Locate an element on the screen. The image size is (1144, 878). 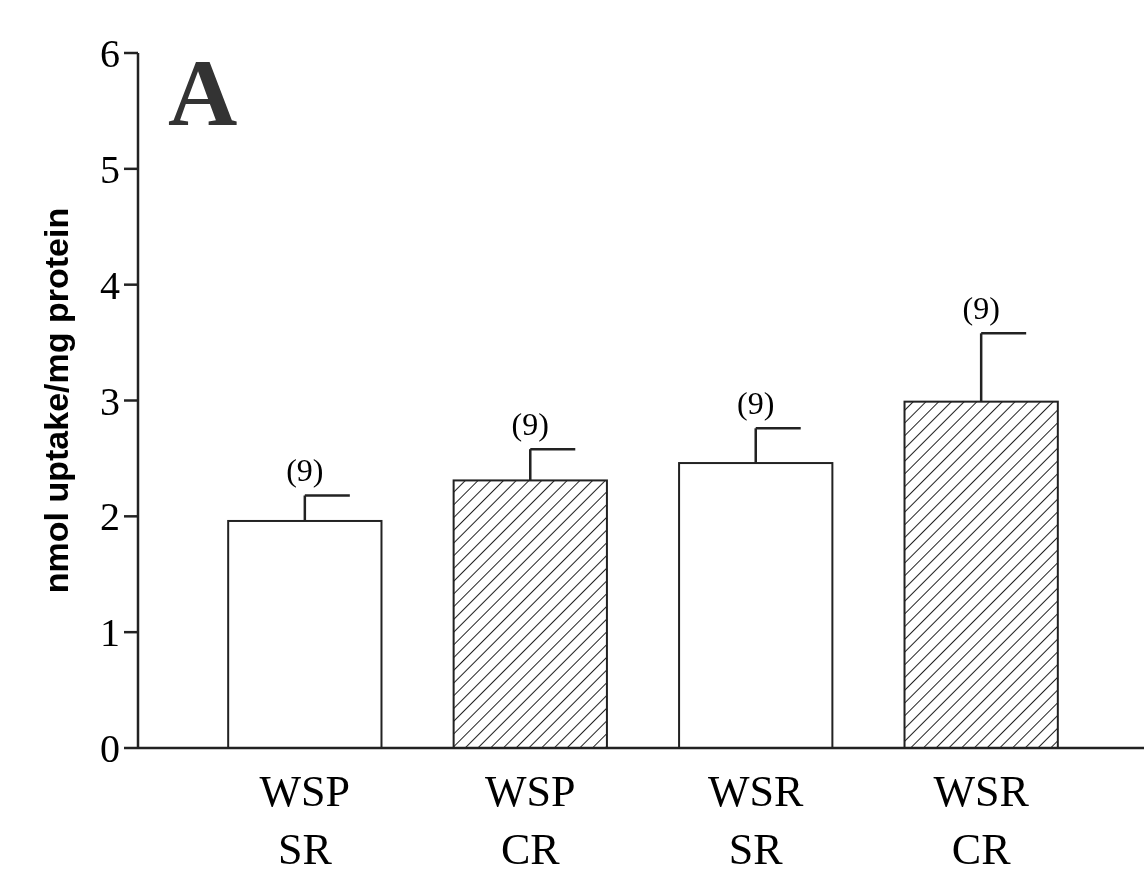
y-axis-title: nmol uptake/mg protein is located at coordinates (56, 400).